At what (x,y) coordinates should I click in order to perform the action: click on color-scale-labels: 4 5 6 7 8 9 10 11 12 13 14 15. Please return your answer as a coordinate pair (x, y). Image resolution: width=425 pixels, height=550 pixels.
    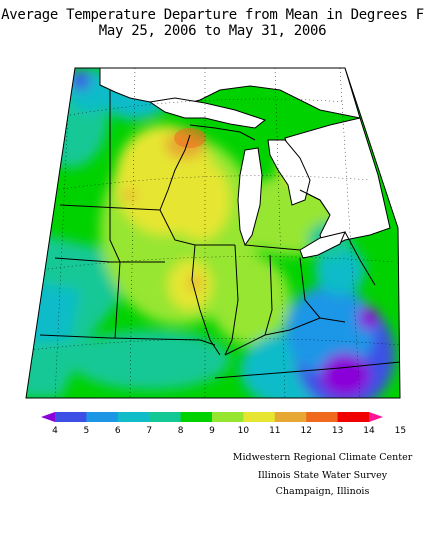
    Looking at the image, I should click on (229, 431).